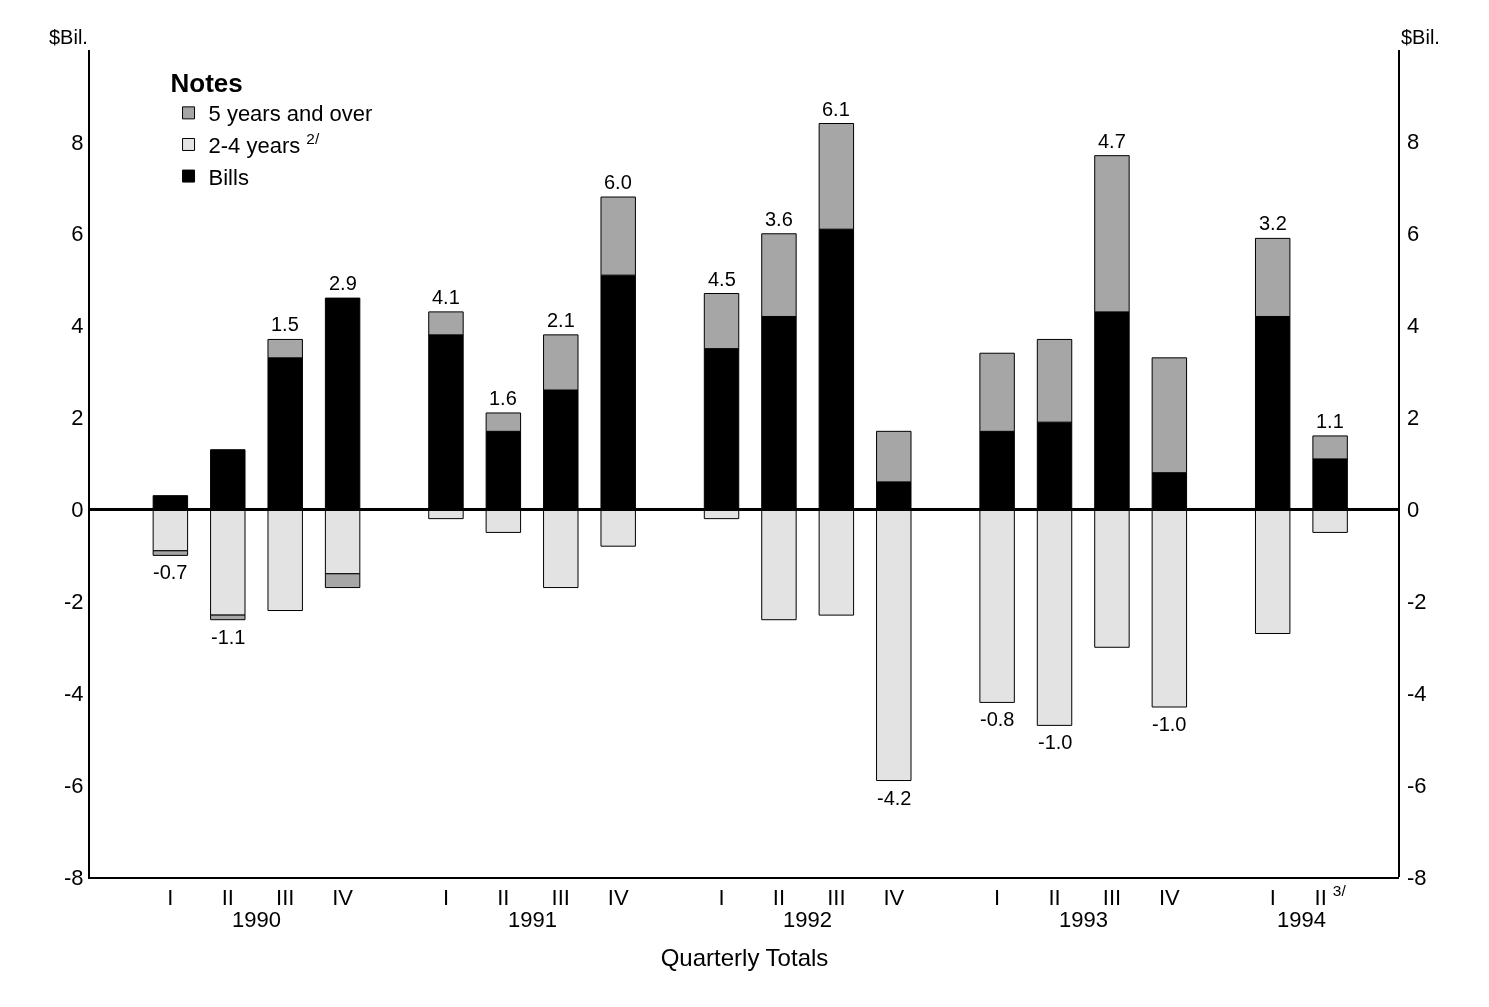  What do you see at coordinates (1417, 601) in the screenshot?
I see `y2-tick-label: -2` at bounding box center [1417, 601].